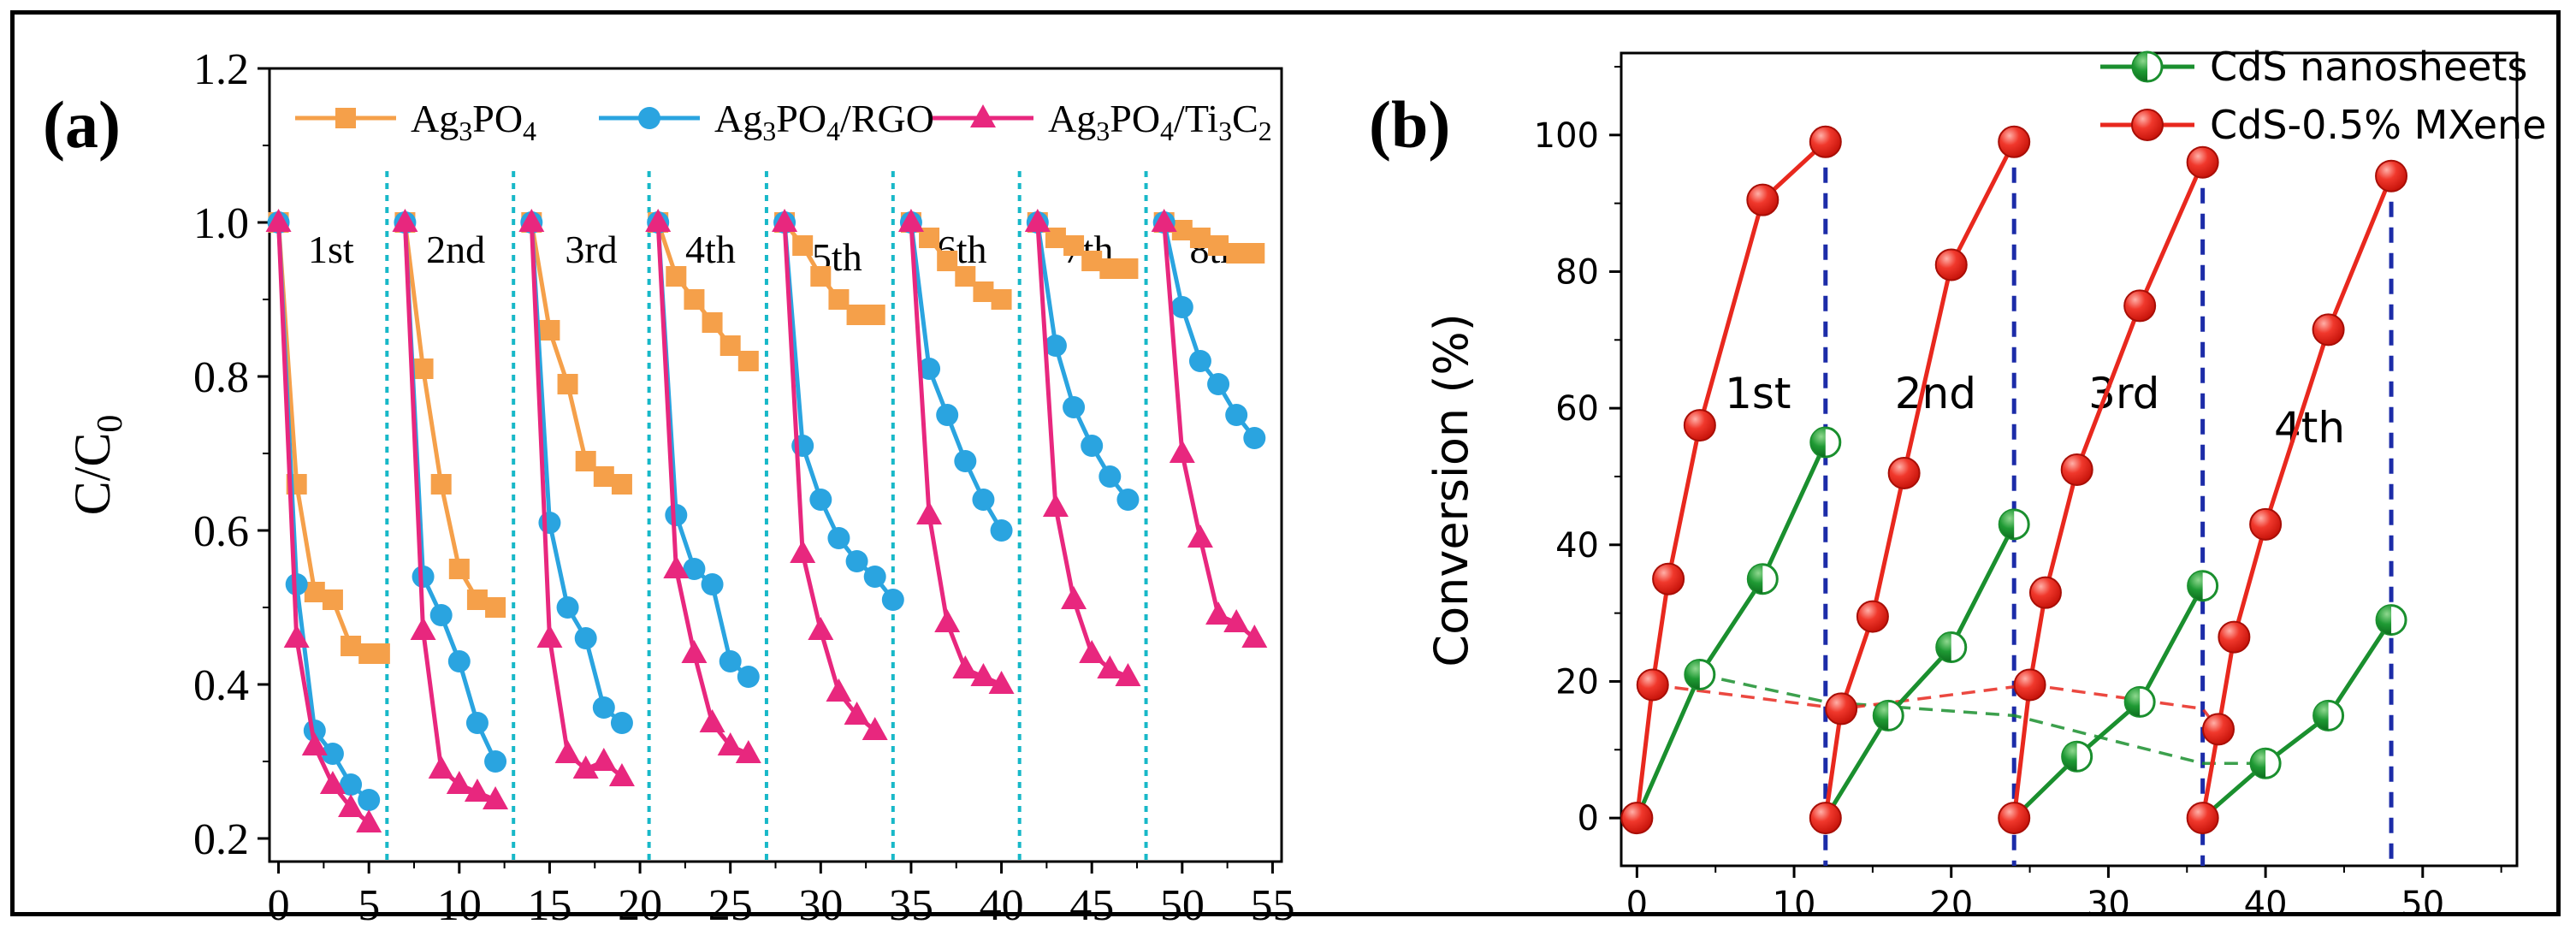 The width and height of the screenshot is (2576, 930). Describe the element at coordinates (1182, 905) in the screenshot. I see `x-tick-label-a-10: 50` at that location.